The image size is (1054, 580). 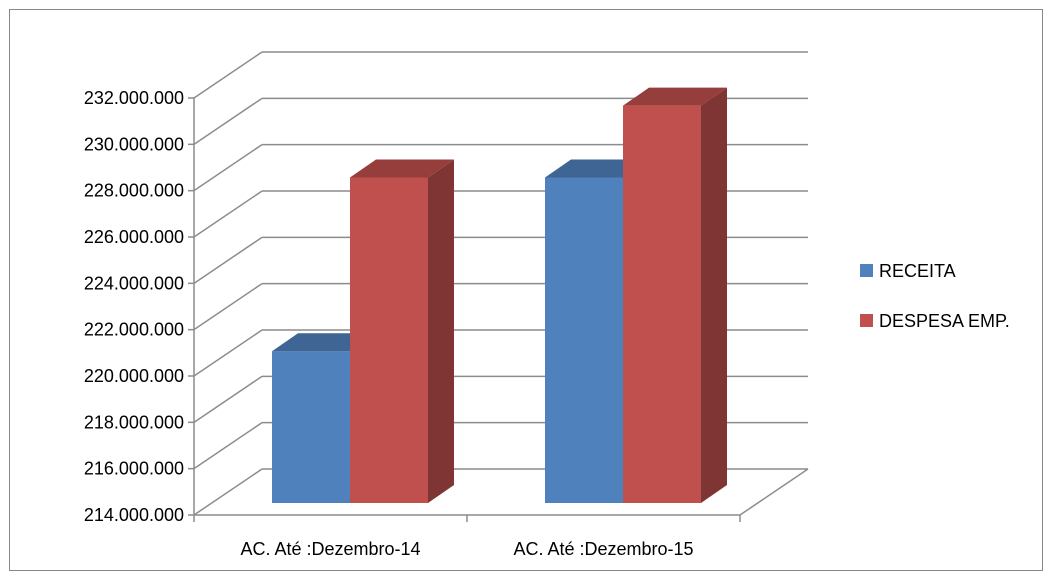 What do you see at coordinates (134, 469) in the screenshot?
I see `y-tick-label: 216.000.000` at bounding box center [134, 469].